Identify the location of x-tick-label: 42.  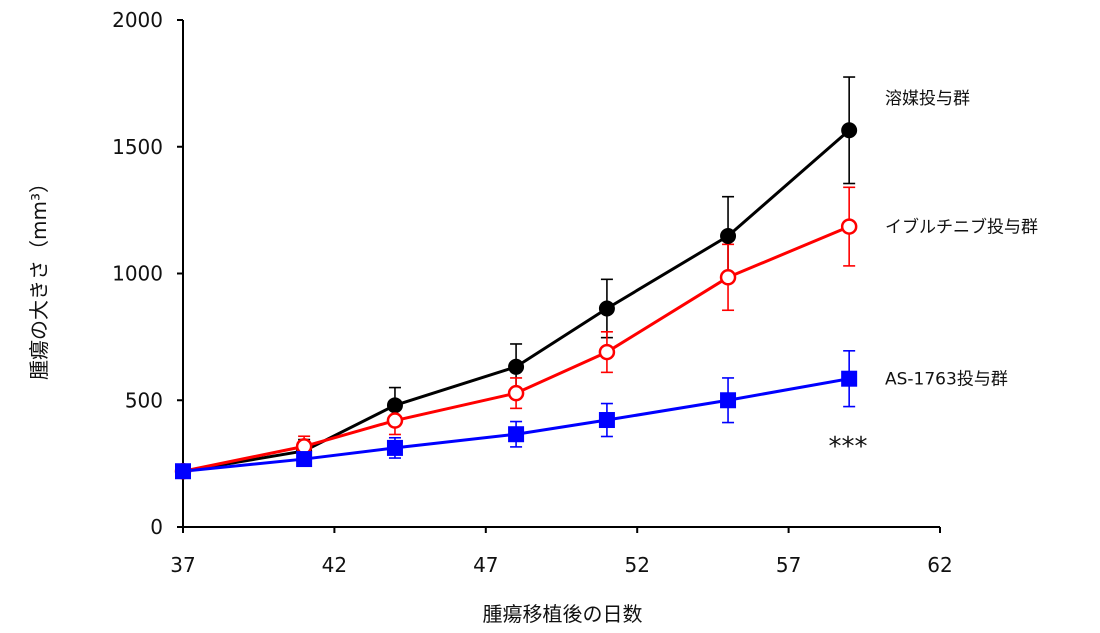
(334, 565).